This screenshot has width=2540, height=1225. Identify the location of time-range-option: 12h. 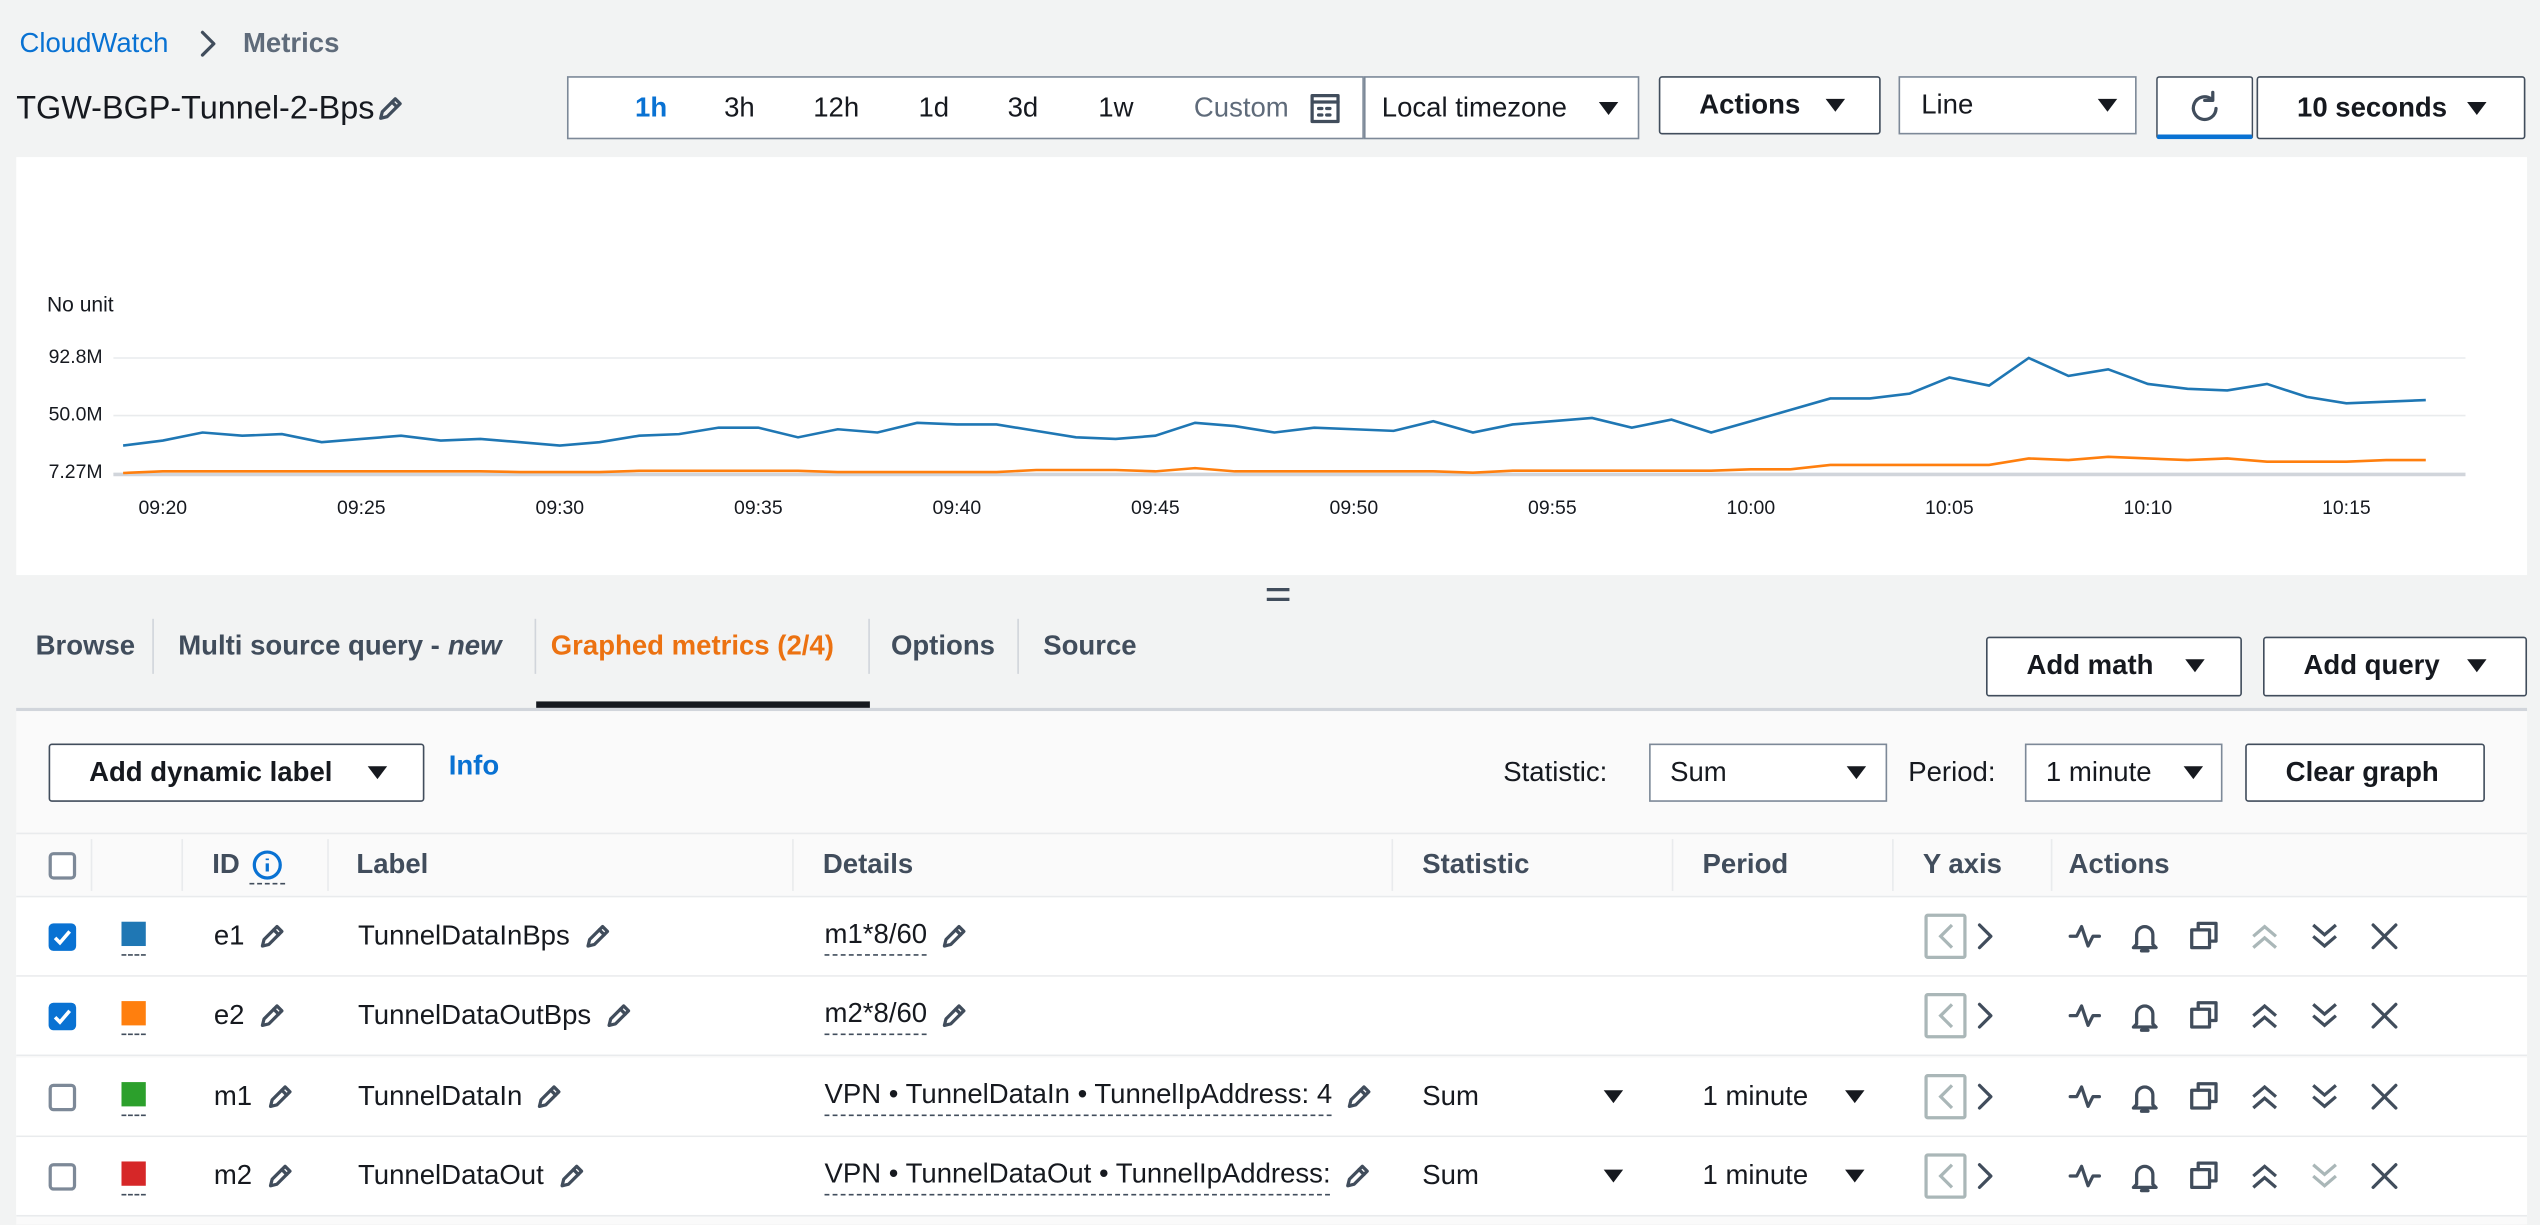
(836, 108).